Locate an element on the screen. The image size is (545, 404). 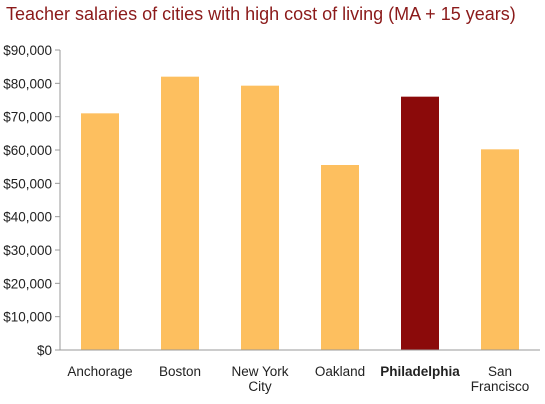
y-tick-label: $50,000 is located at coordinates (27, 183).